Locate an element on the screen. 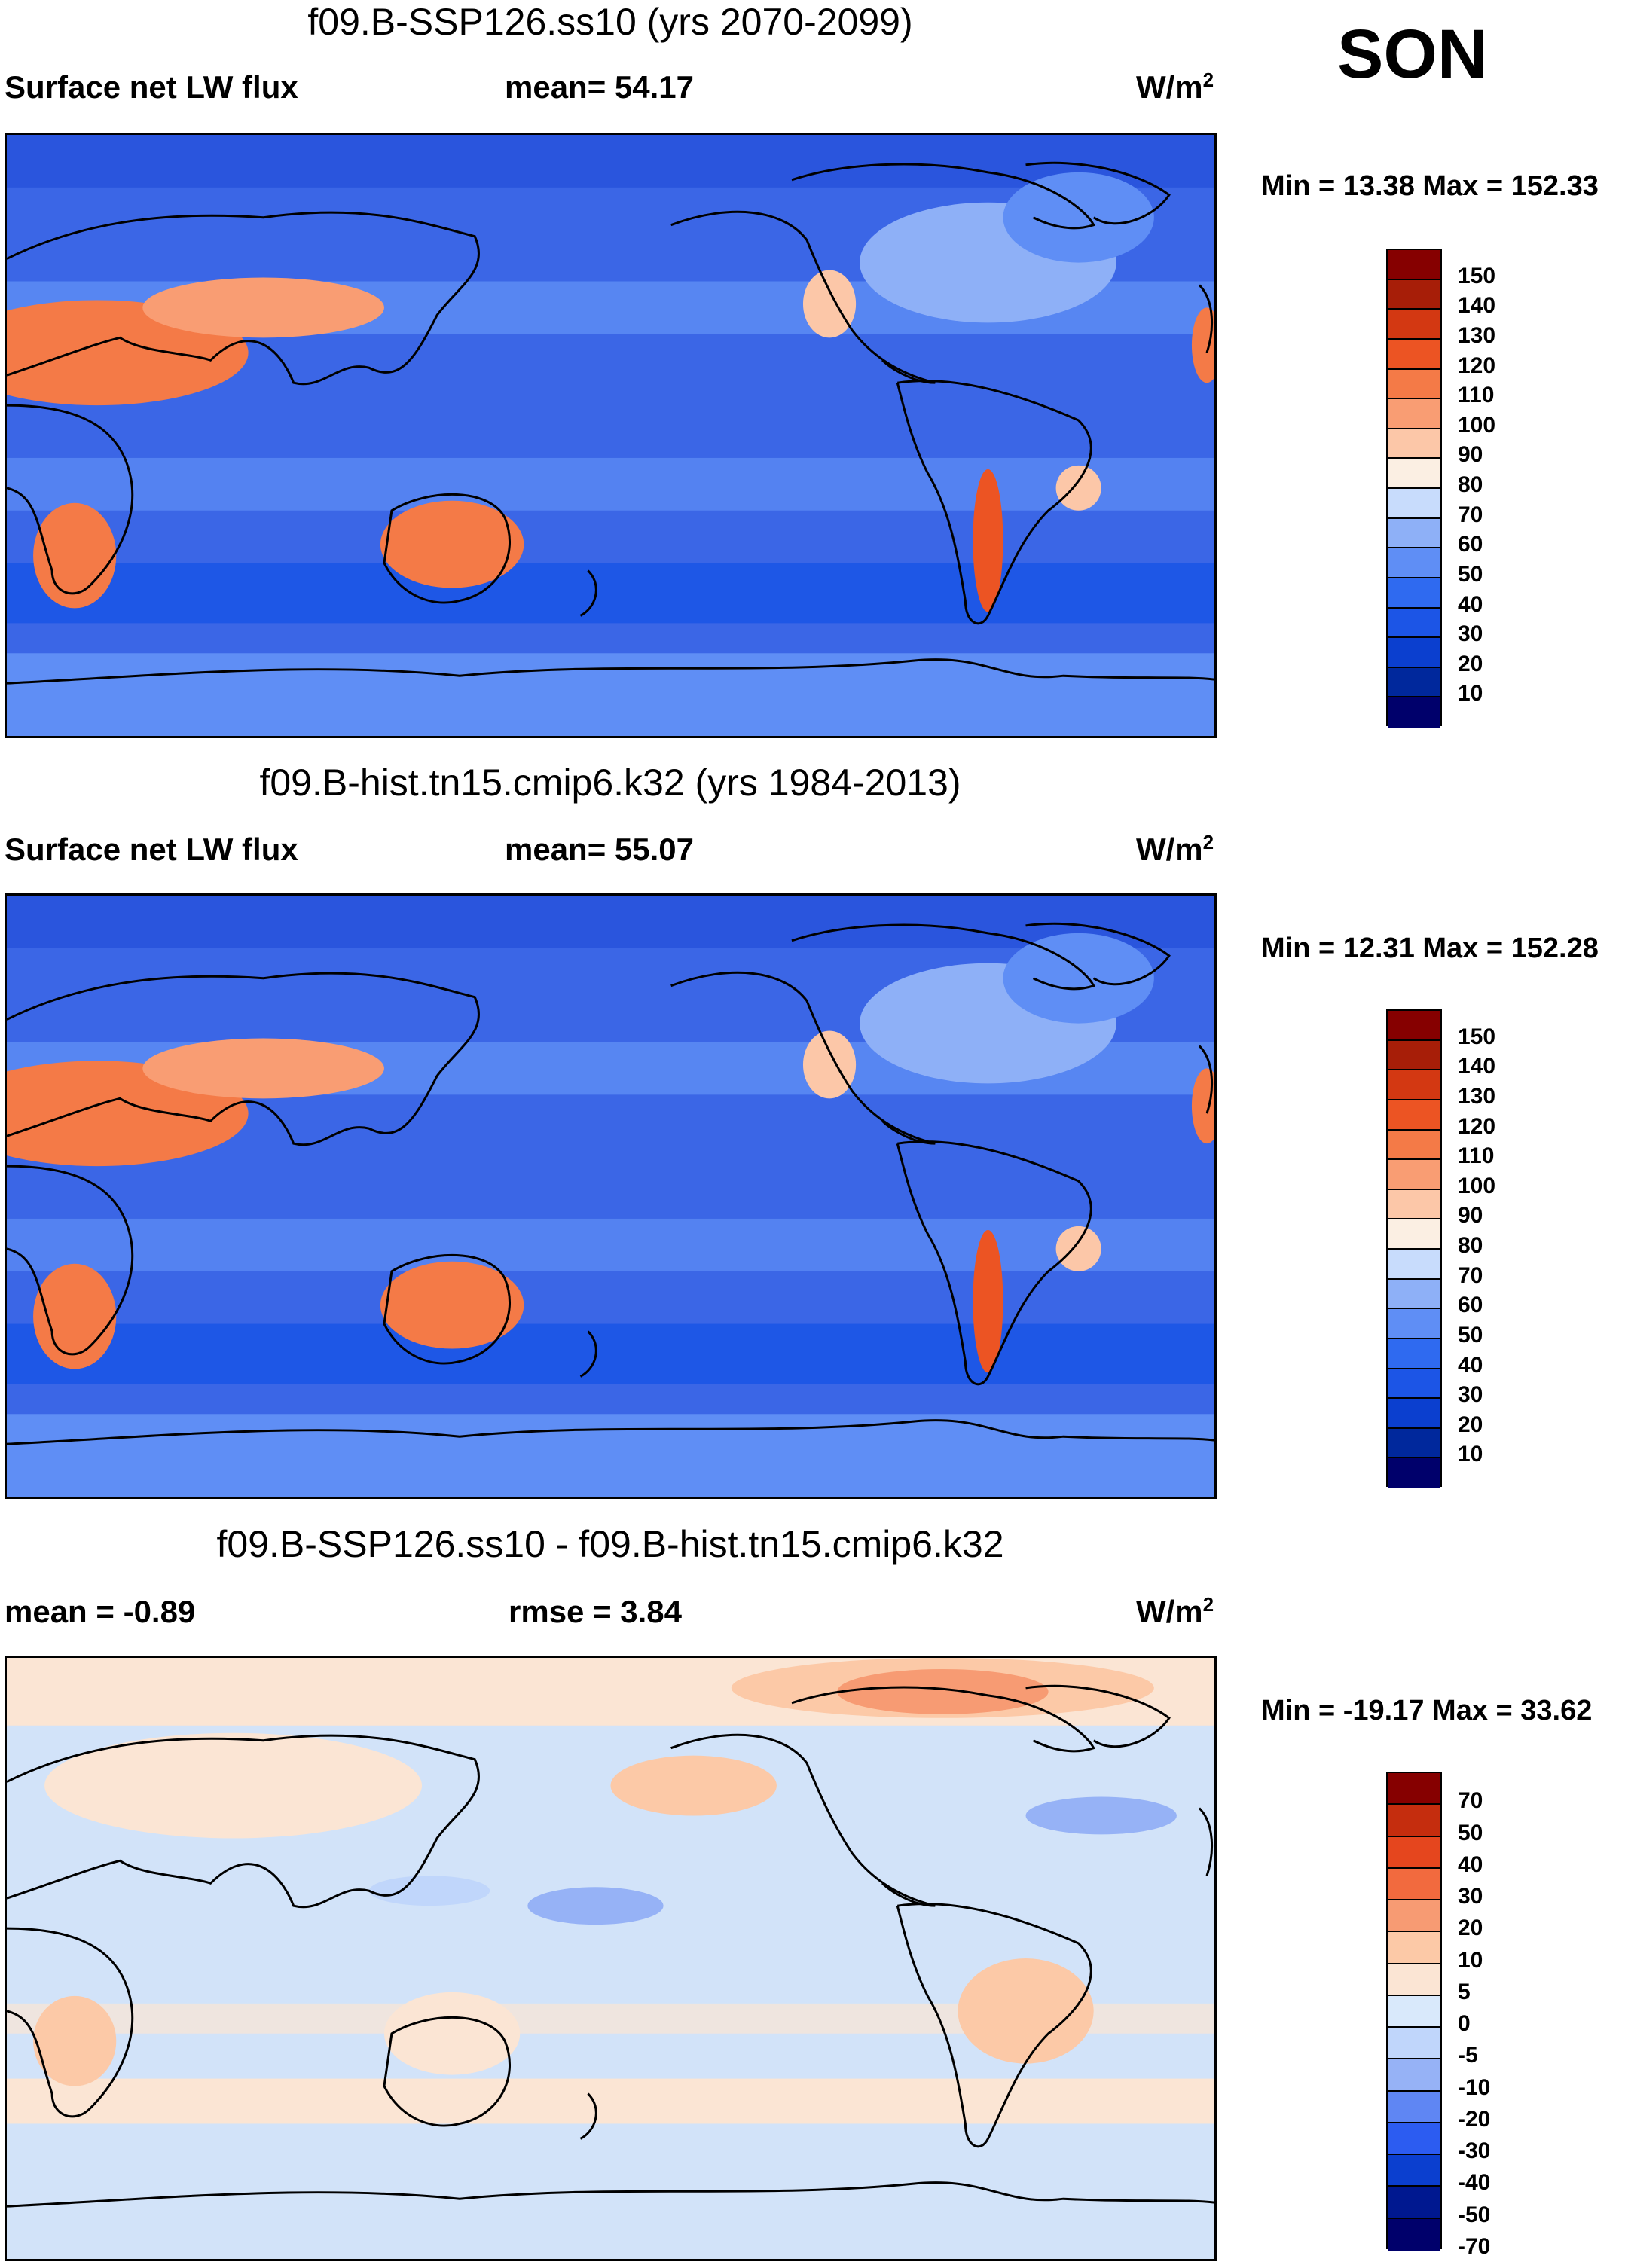 This screenshot has width=1625, height=2268. colorbar-tick-label: 130 is located at coordinates (1477, 1096).